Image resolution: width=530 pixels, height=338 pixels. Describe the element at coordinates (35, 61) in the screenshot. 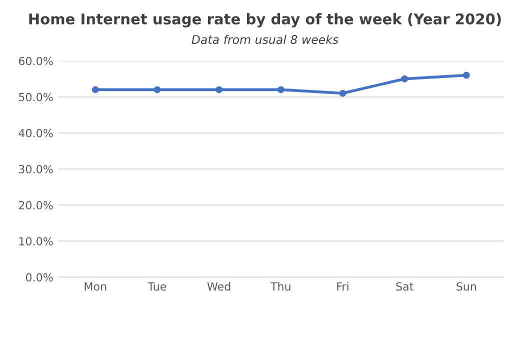

I see `y-tick-label: 60.0%` at that location.